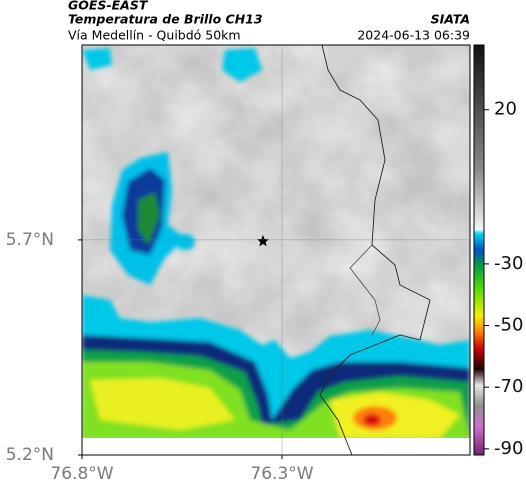  What do you see at coordinates (505, 109) in the screenshot?
I see `colorbar-tick-label: 20` at bounding box center [505, 109].